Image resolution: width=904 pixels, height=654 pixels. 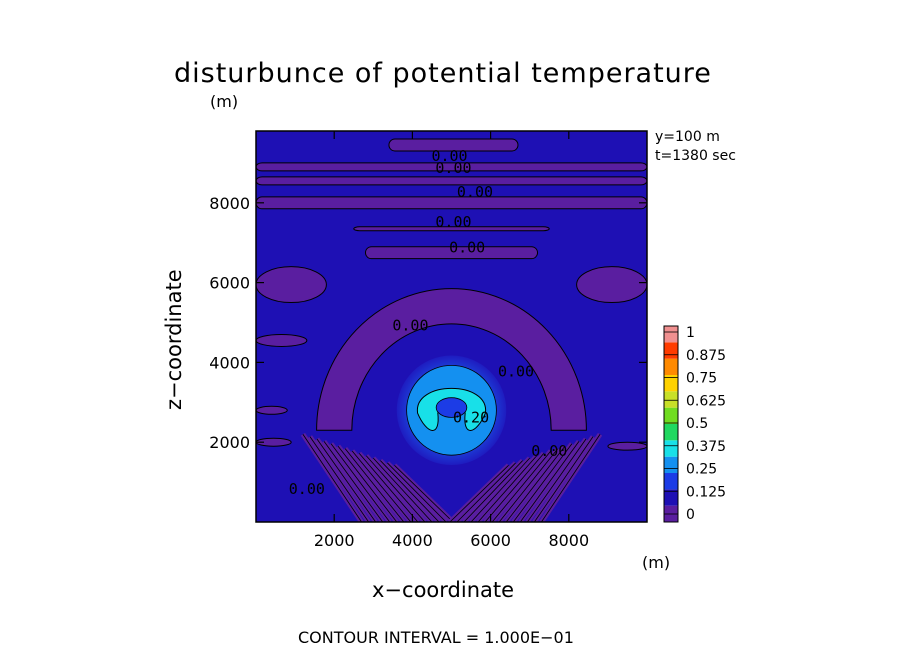 I want to click on colorbar-tick-label: 0.75, so click(x=701, y=379).